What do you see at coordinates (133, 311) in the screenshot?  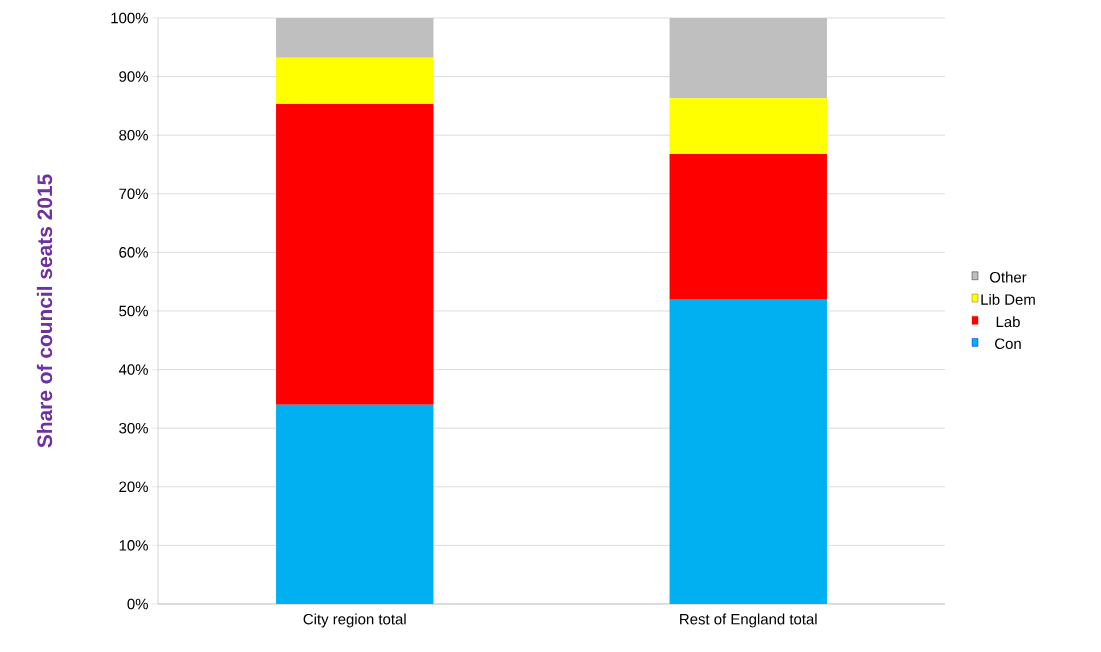 I see `y-tick-label: 50%` at bounding box center [133, 311].